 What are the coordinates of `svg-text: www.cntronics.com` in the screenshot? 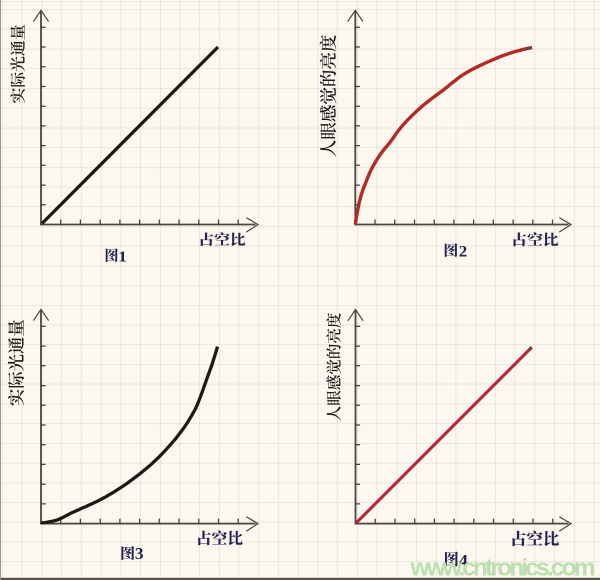 It's located at (503, 567).